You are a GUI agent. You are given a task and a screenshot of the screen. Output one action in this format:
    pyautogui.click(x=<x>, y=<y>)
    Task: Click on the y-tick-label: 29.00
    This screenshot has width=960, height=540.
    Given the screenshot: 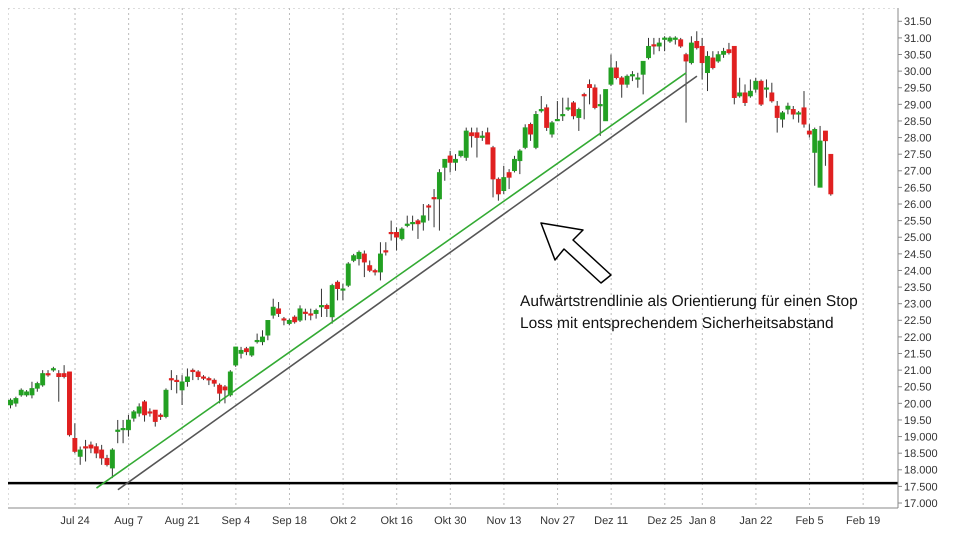 What is the action you would take?
    pyautogui.click(x=918, y=105)
    